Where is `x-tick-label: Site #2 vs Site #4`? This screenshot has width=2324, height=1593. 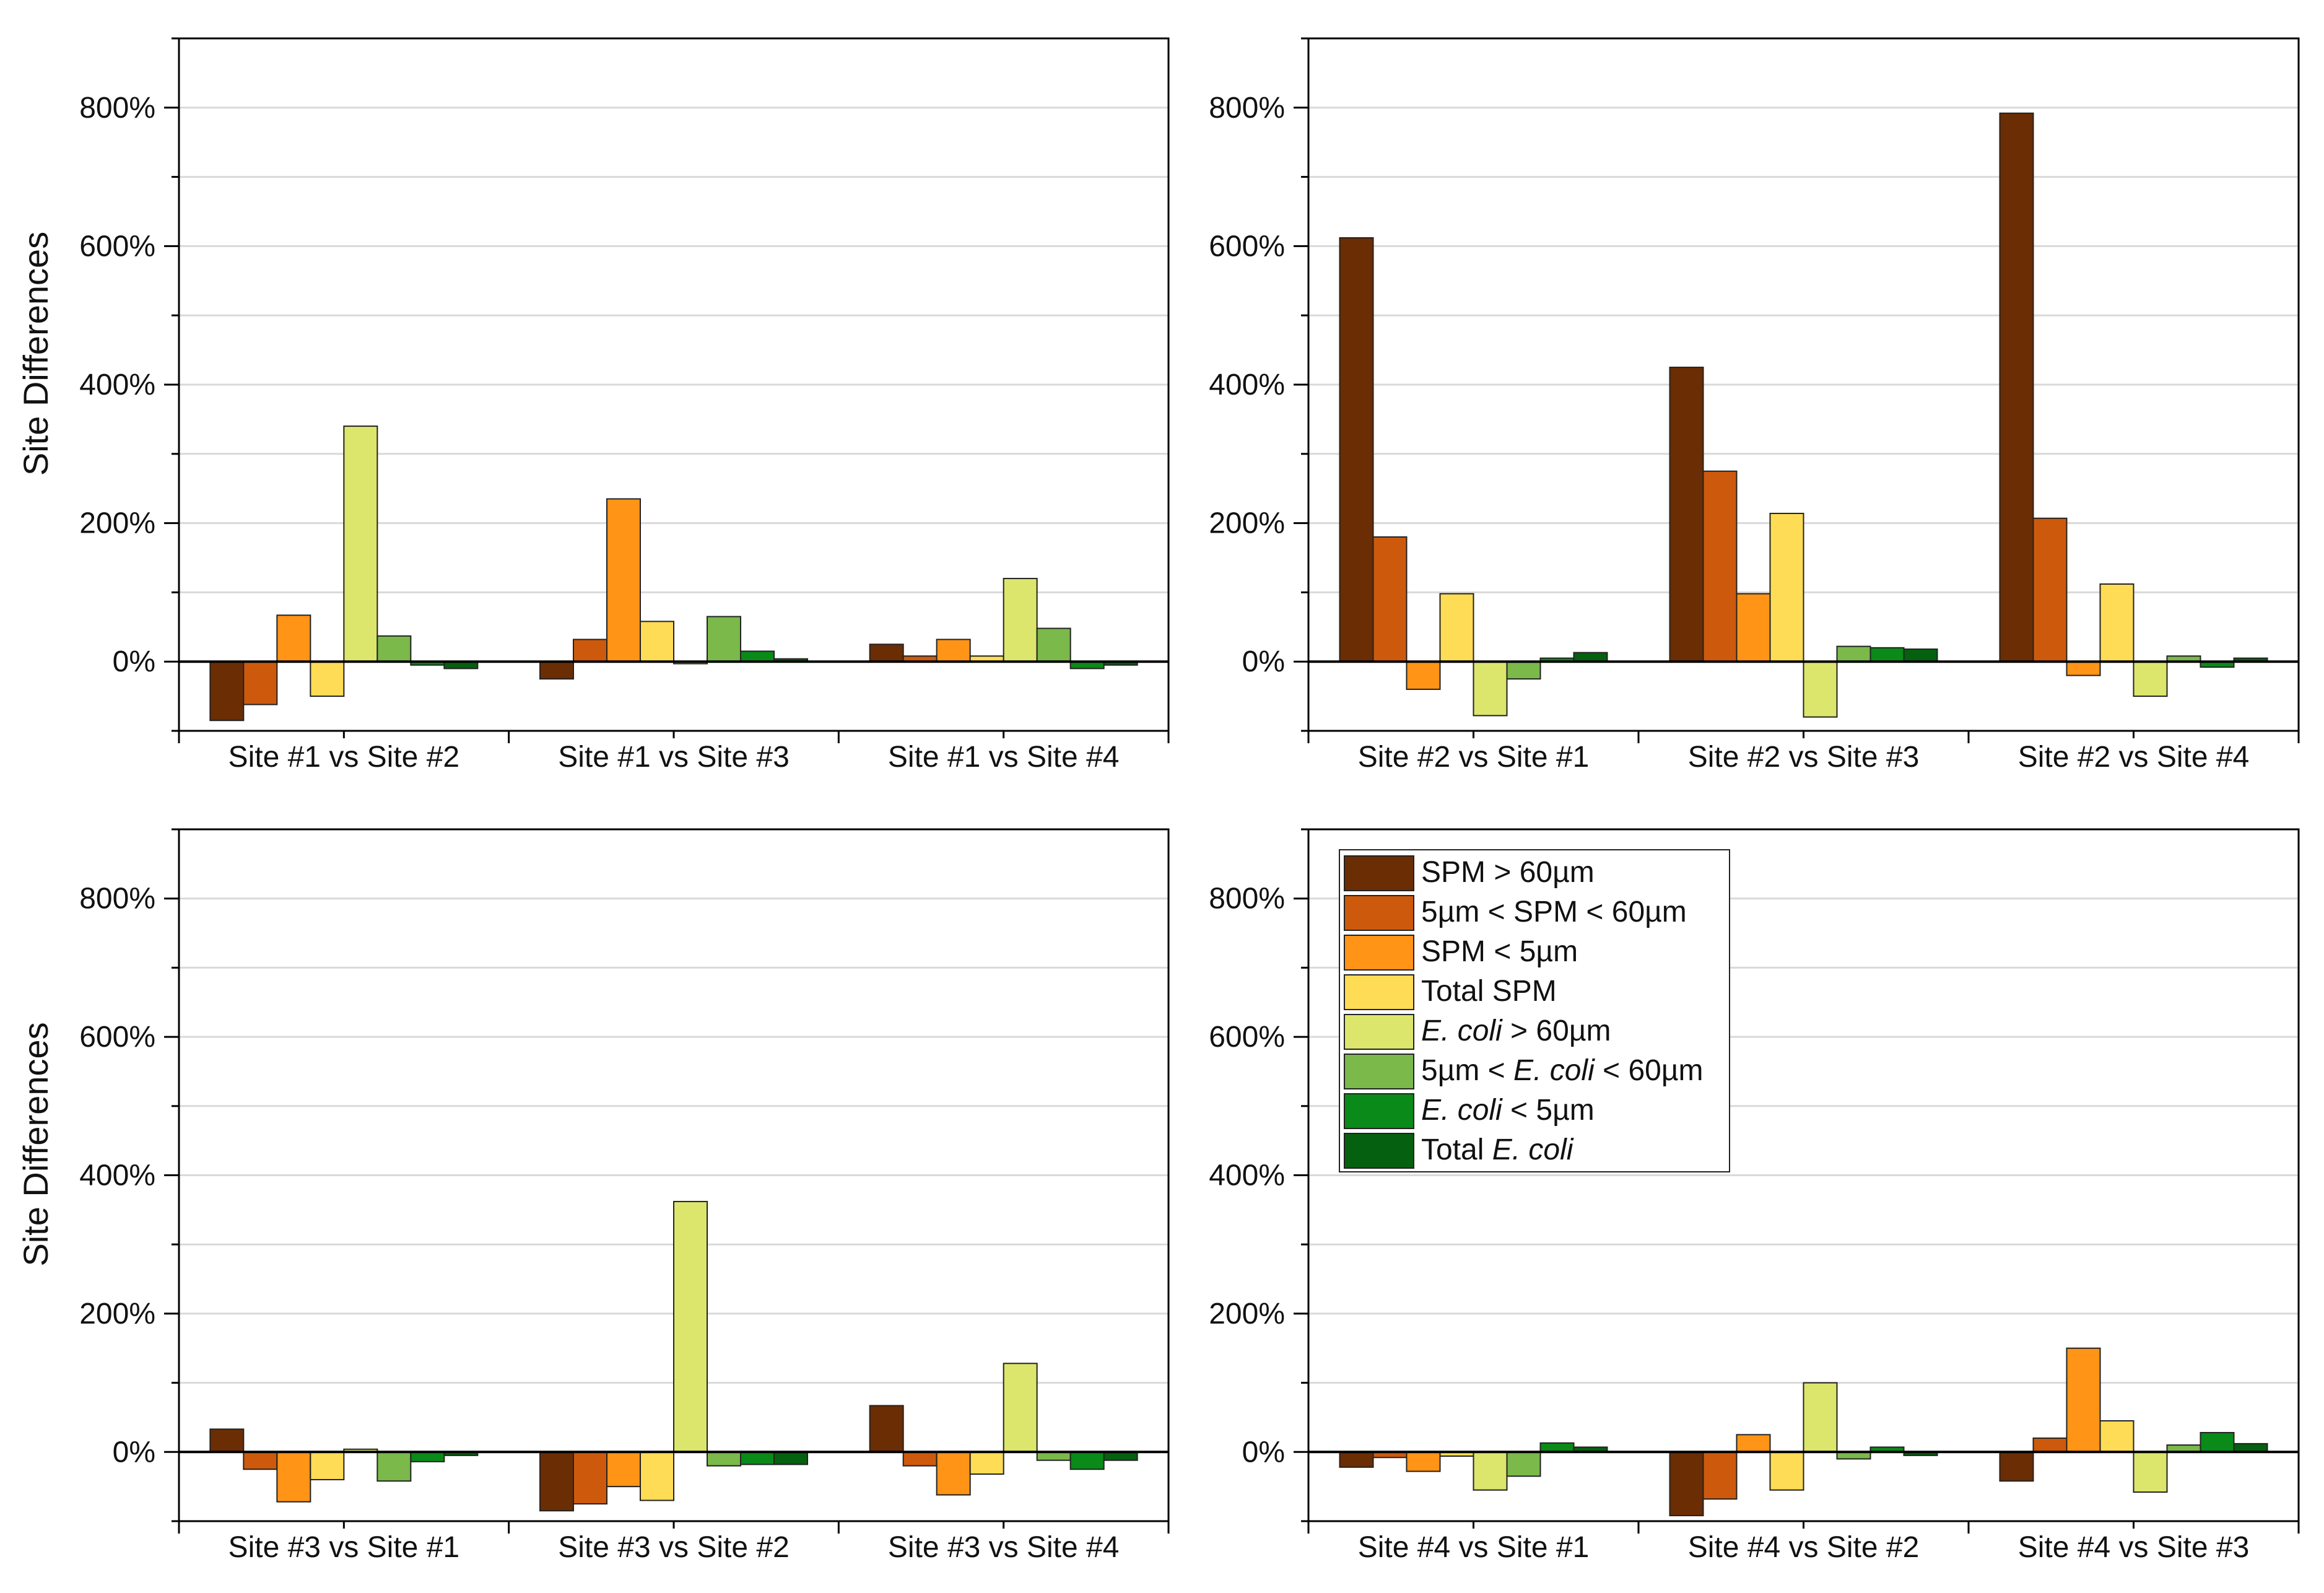 x-tick-label: Site #2 vs Site #4 is located at coordinates (2134, 757).